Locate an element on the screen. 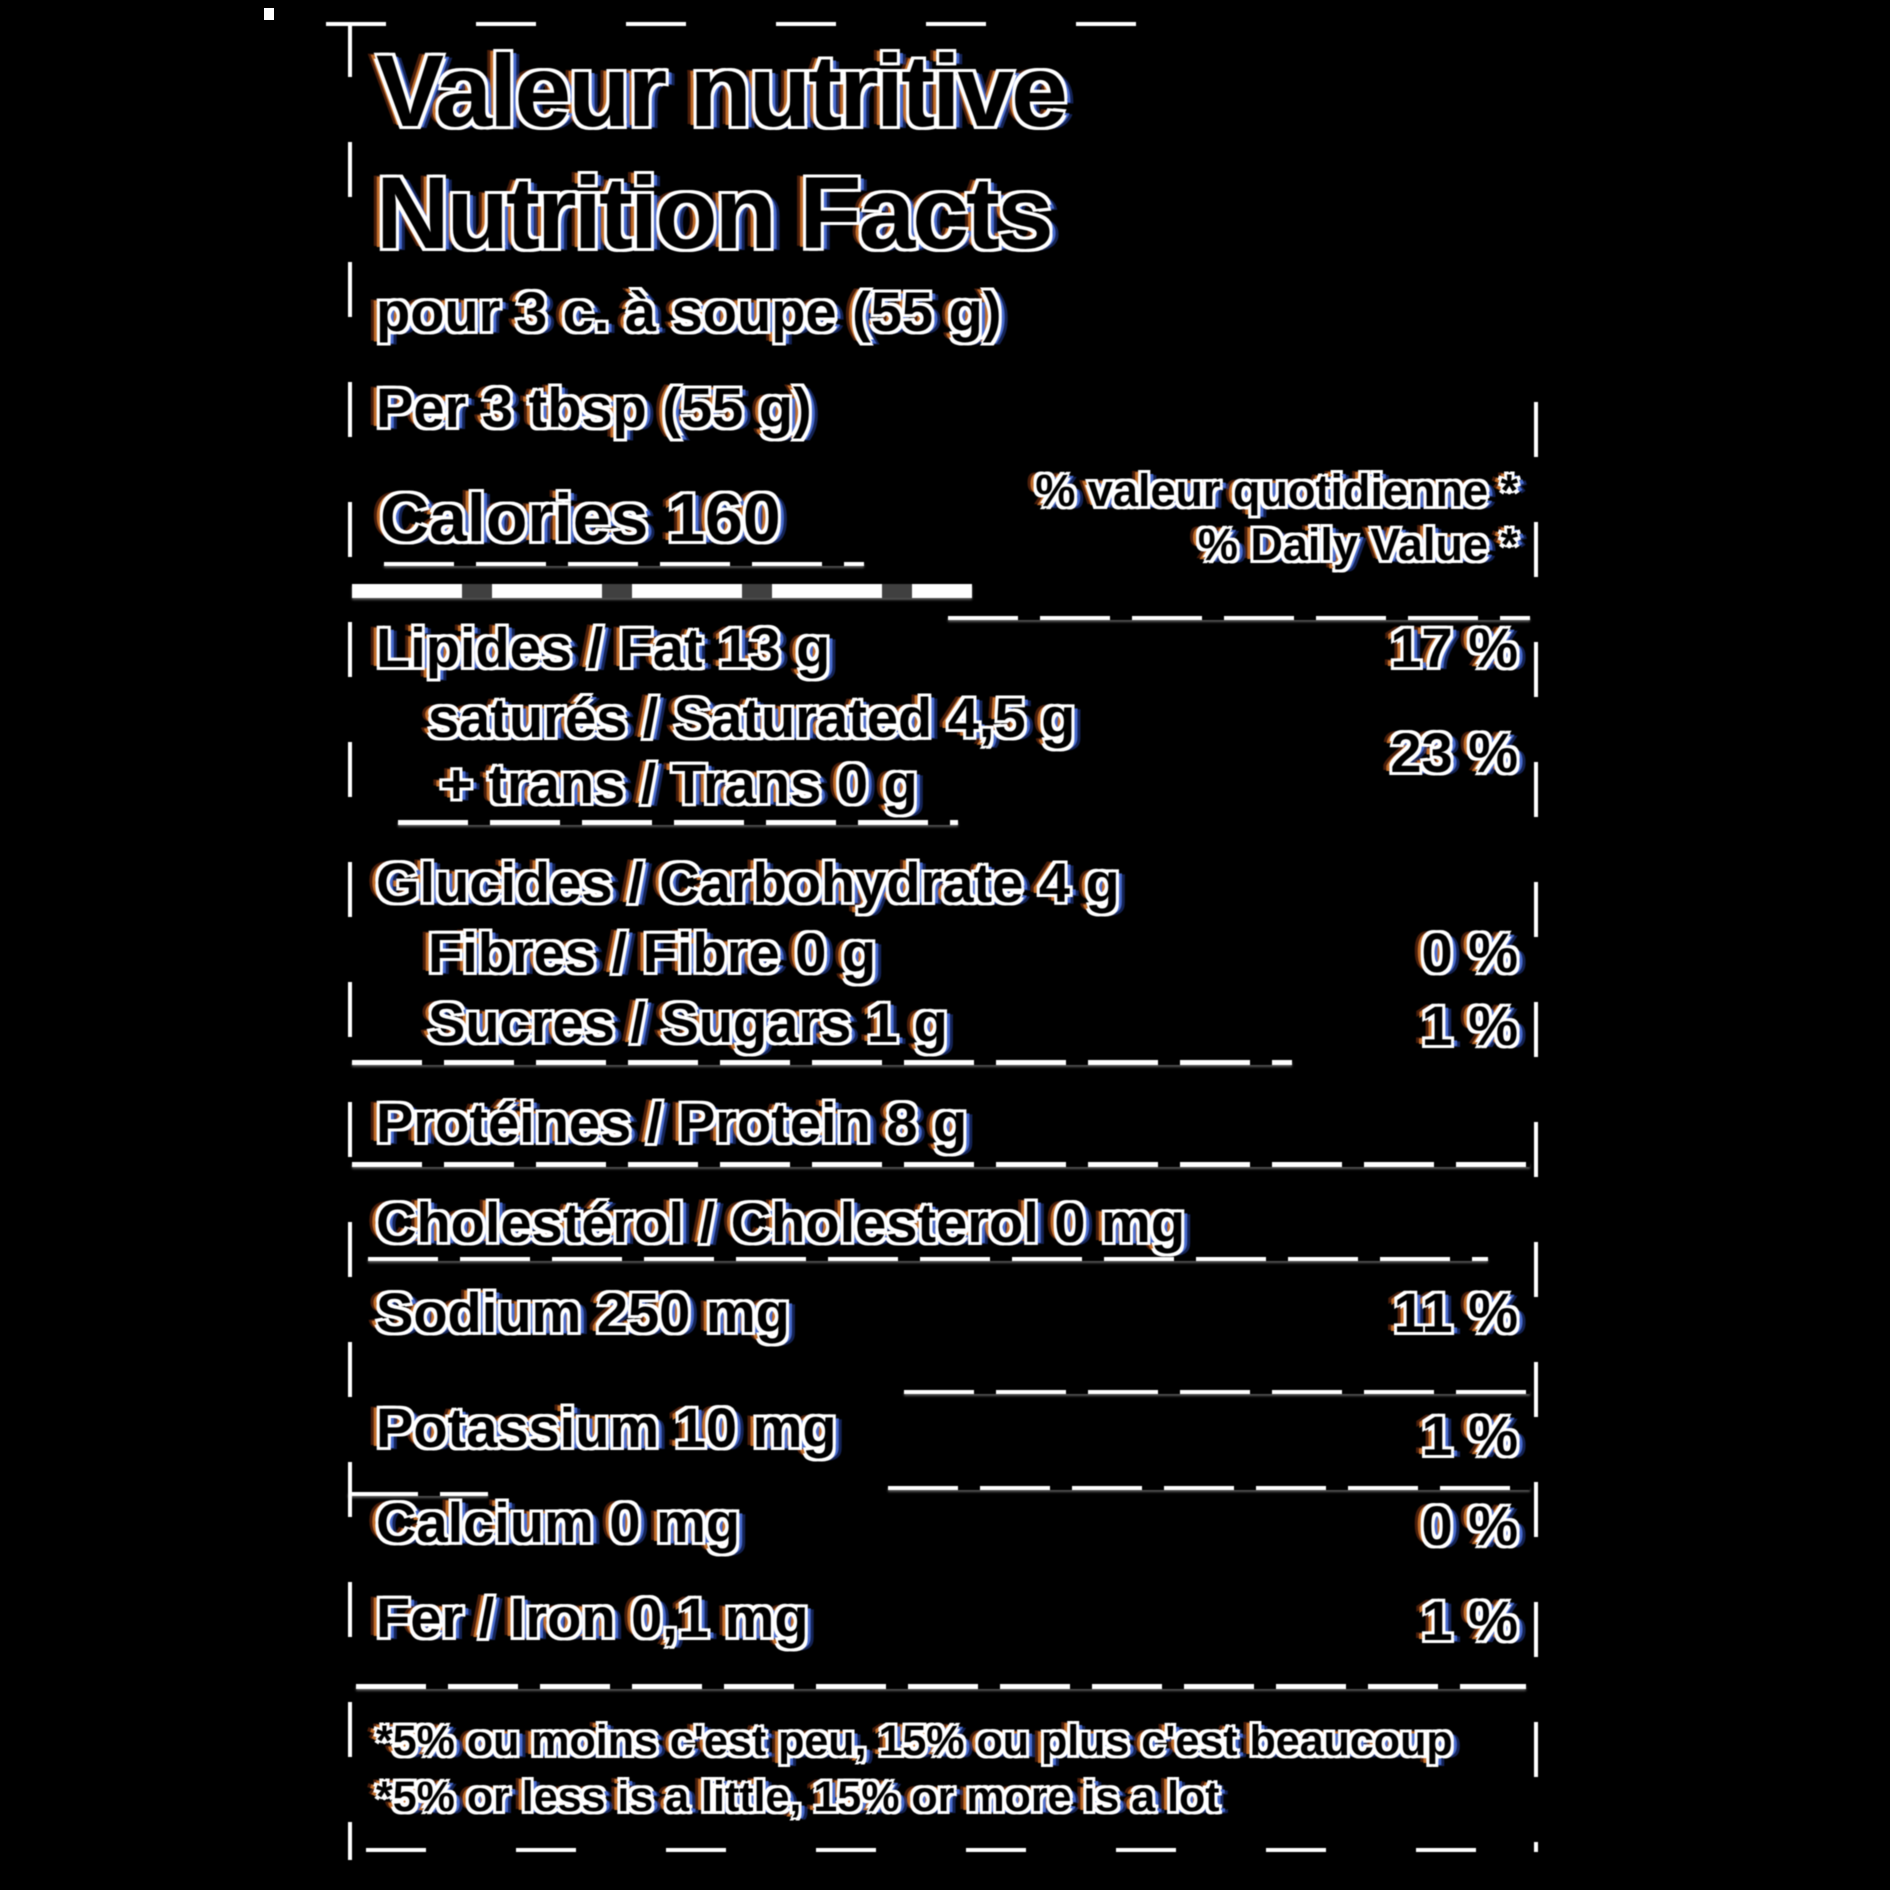 The width and height of the screenshot is (1890, 1890). nutrient-fat: Lipides / Fat 13 g is located at coordinates (603, 647).